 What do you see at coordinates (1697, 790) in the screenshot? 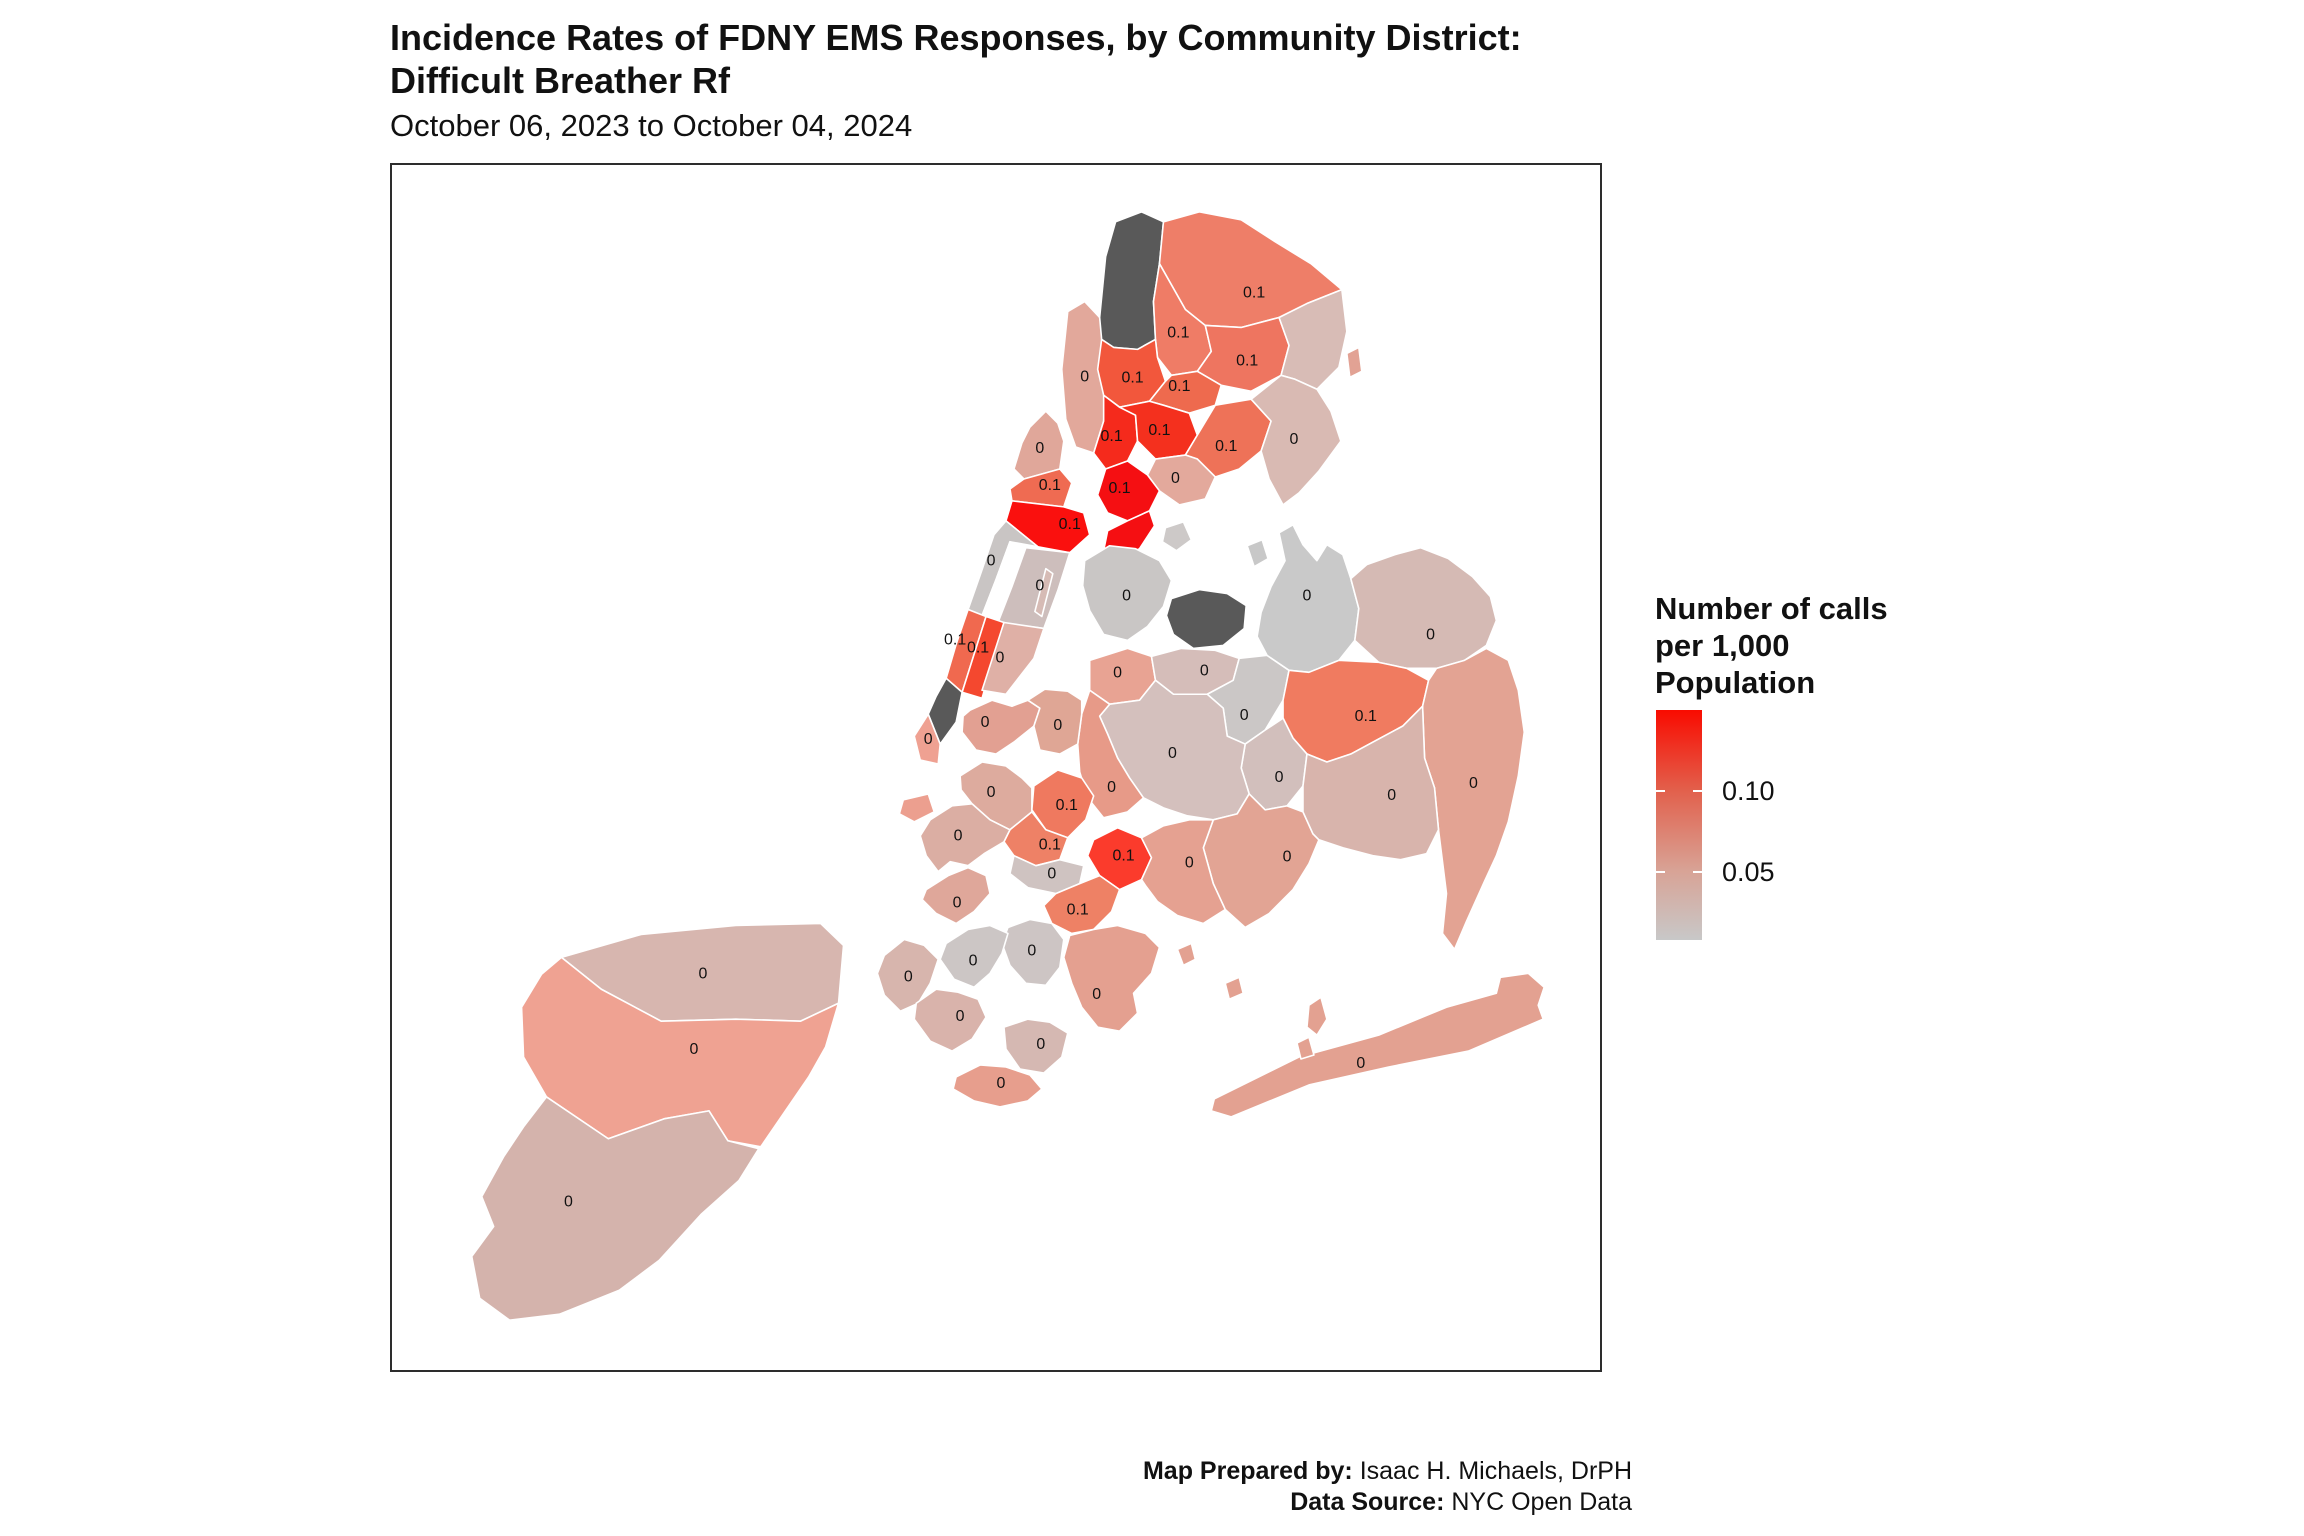
I see `legend-tick-0.10` at bounding box center [1697, 790].